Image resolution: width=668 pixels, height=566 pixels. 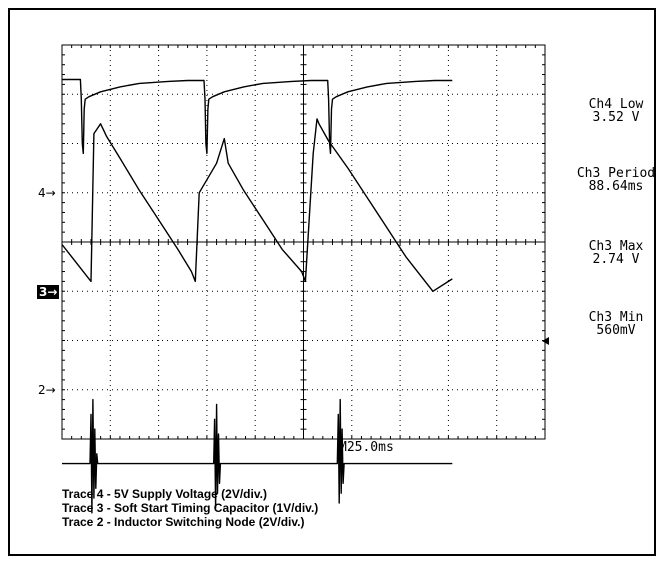 What do you see at coordinates (616, 317) in the screenshot?
I see `measurement-label: Ch3 Min` at bounding box center [616, 317].